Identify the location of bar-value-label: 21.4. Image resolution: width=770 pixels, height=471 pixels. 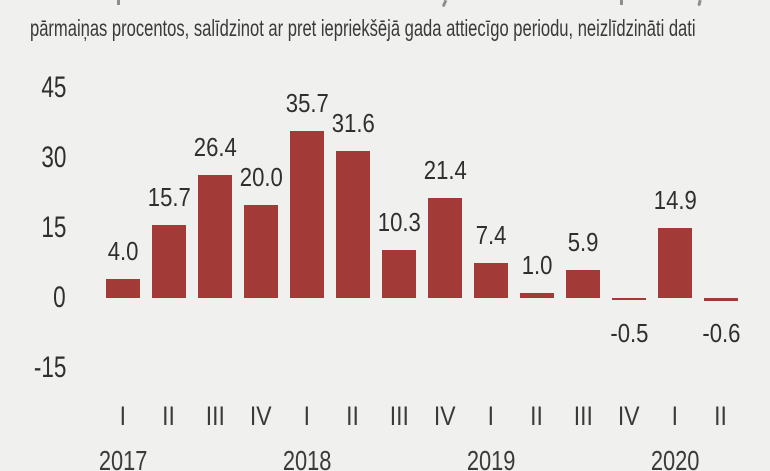
(445, 170).